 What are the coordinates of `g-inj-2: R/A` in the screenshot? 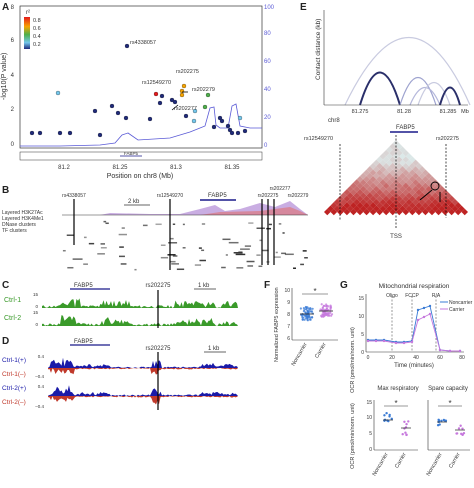 It's located at (436, 296).